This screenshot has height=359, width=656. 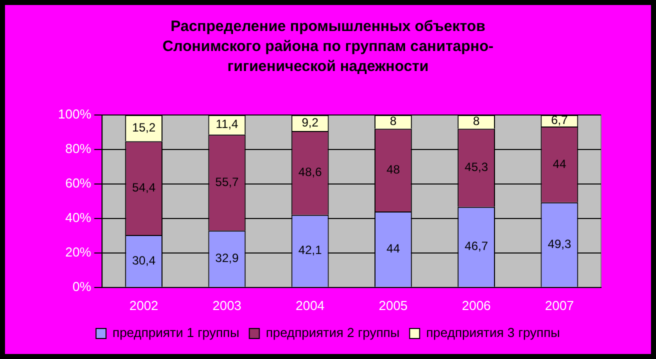 I want to click on chart-title: Распределение промышленных объектов Слонимского района по группам санитарно-гигиенической надежности, so click(x=328, y=47).